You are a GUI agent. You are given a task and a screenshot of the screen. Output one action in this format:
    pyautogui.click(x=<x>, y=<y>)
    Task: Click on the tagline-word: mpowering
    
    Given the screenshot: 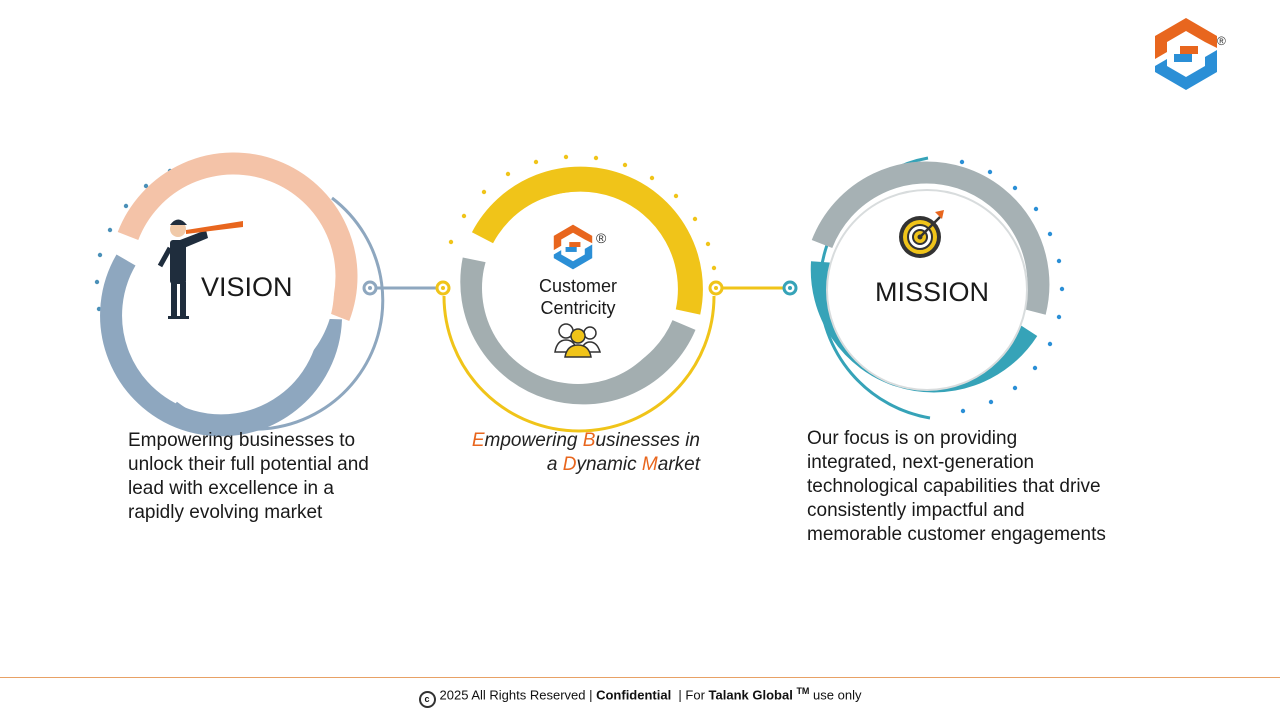 What is the action you would take?
    pyautogui.click(x=533, y=440)
    